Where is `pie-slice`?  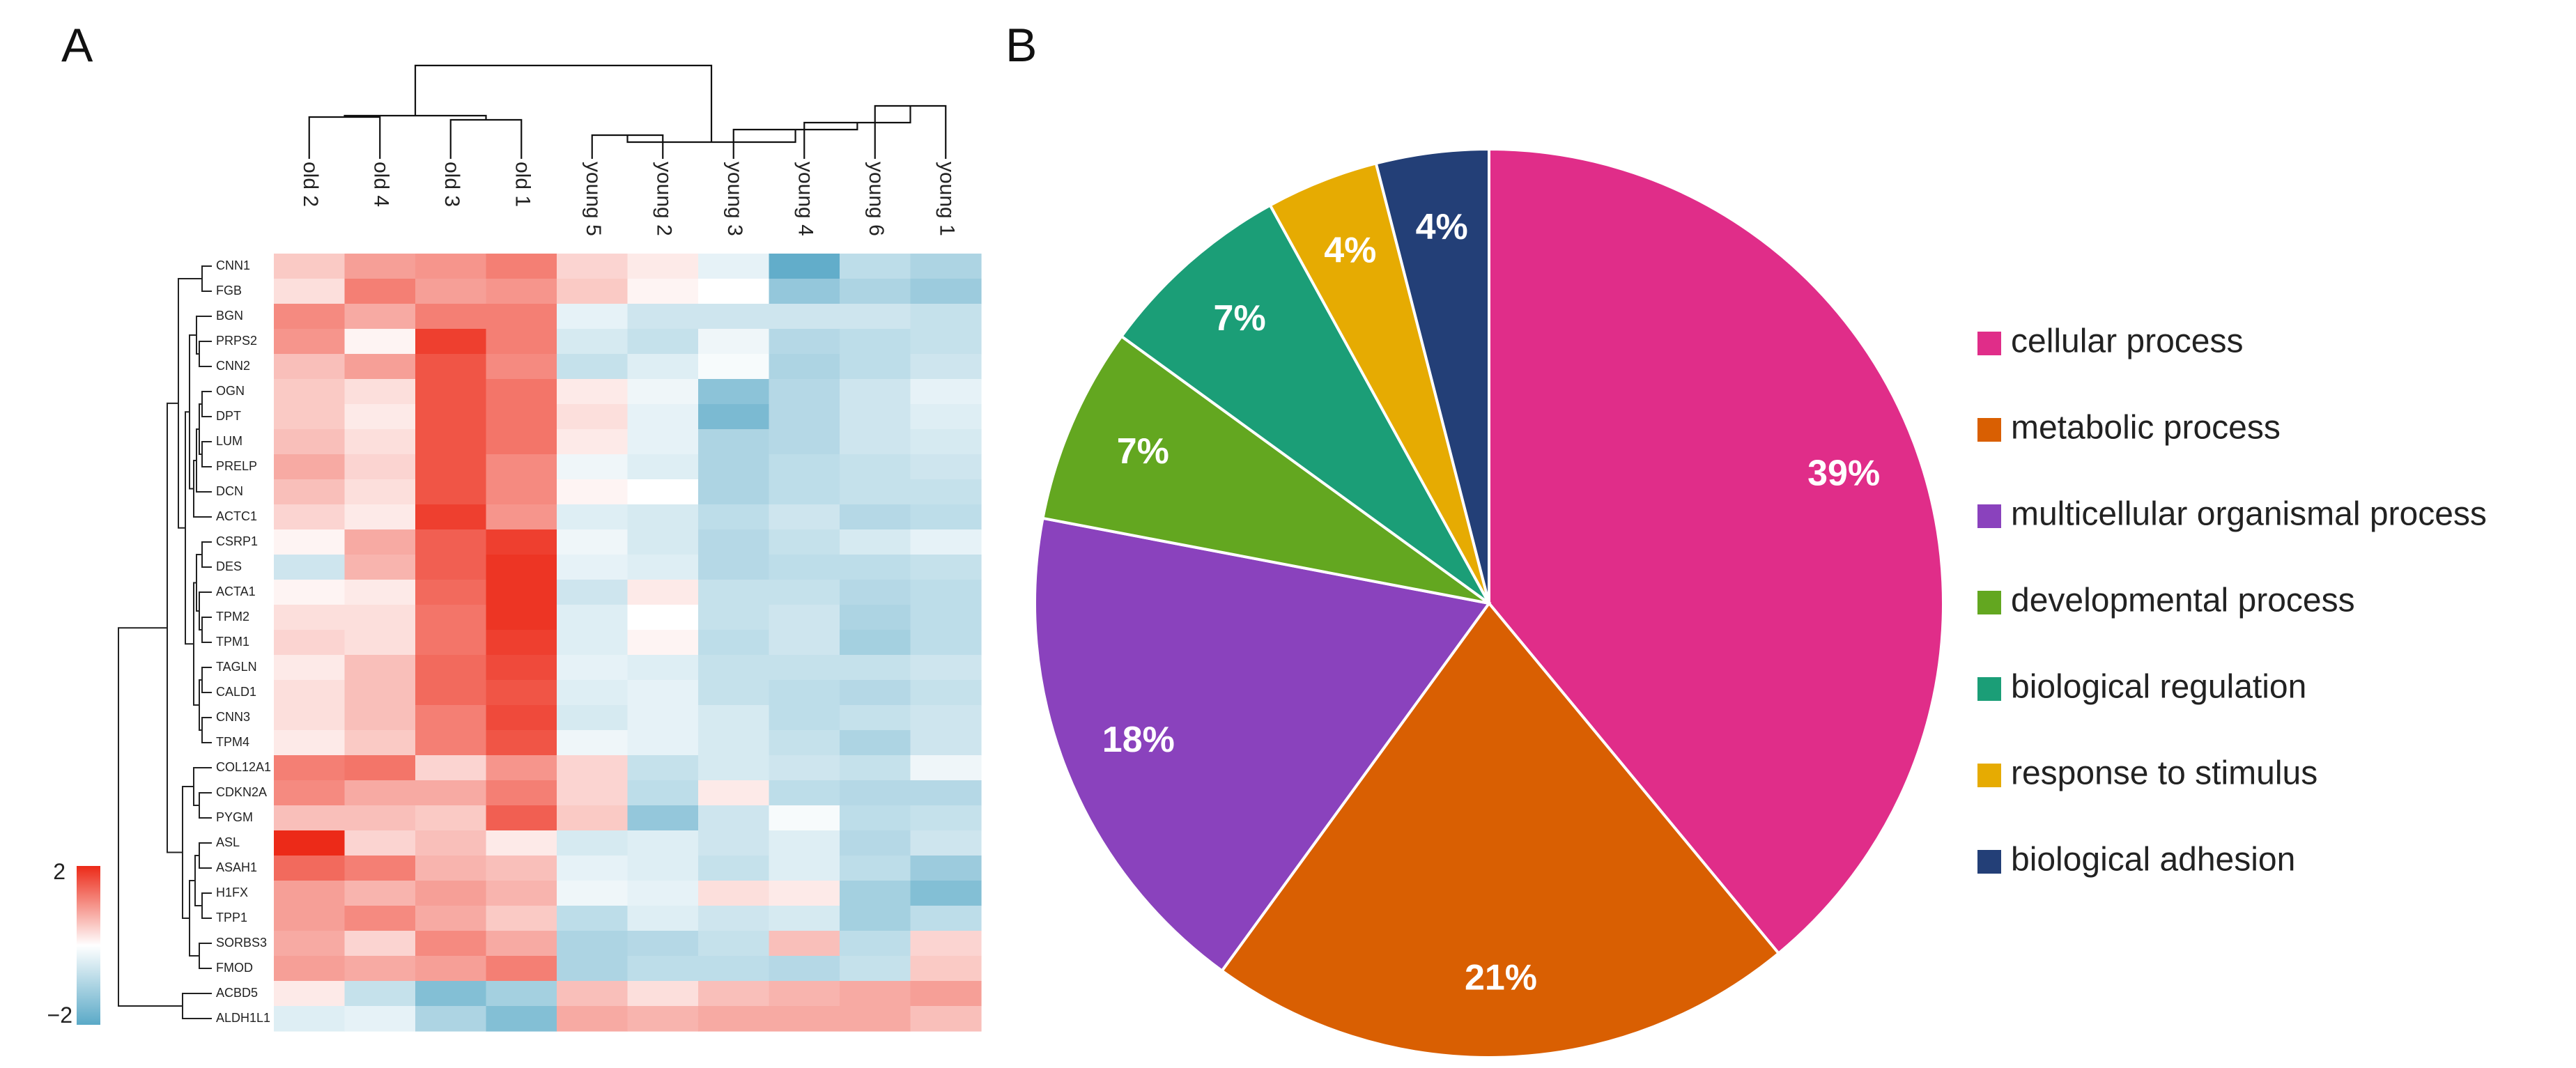 pie-slice is located at coordinates (1500, 830).